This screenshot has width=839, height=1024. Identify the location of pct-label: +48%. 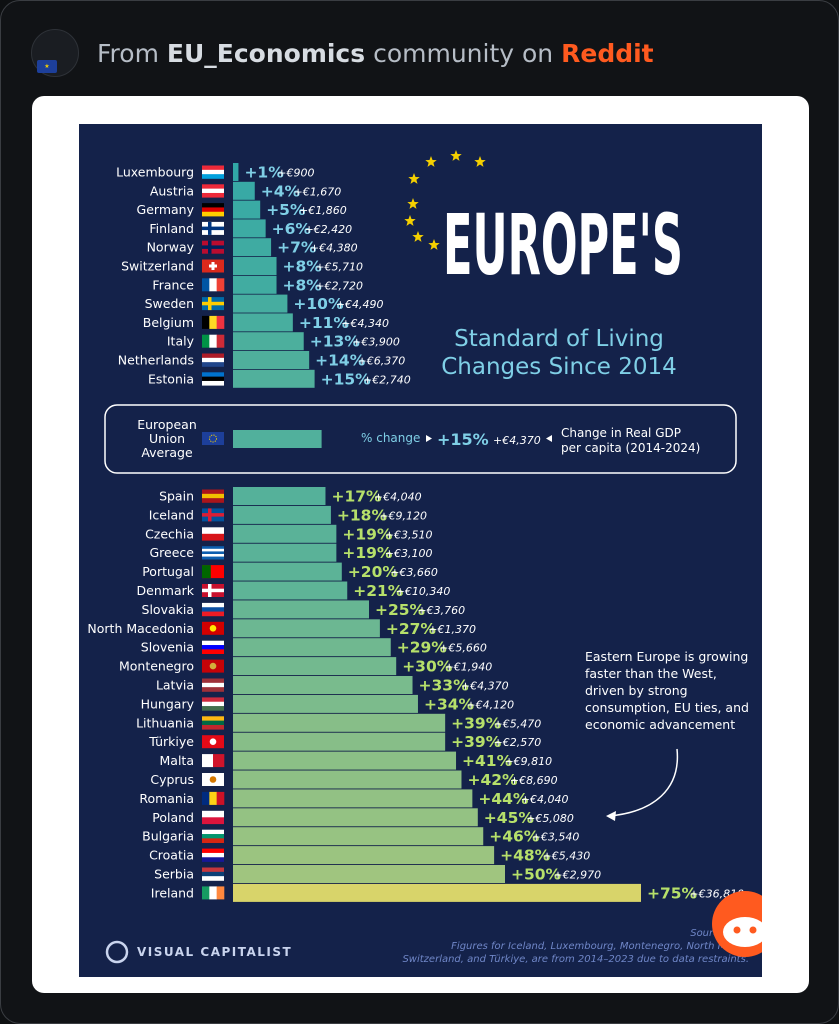
(525, 856).